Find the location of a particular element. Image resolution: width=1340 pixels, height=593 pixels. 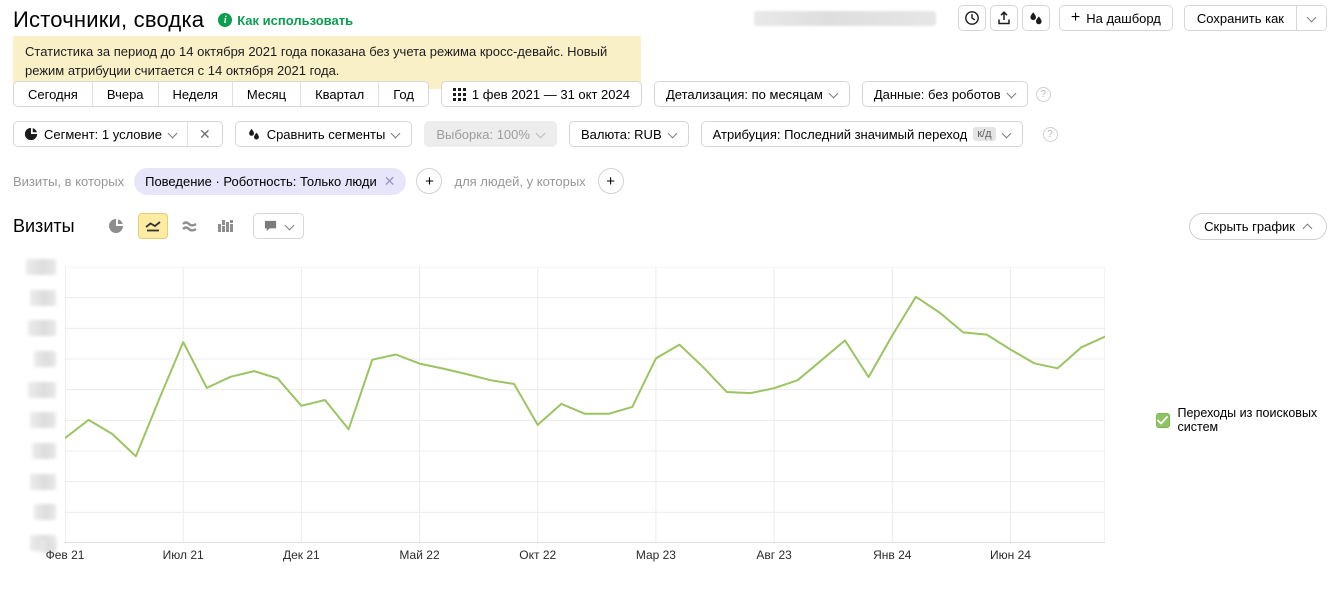

date-range-label: 1 фев 2021 — 31 окт 2024 is located at coordinates (550, 94).